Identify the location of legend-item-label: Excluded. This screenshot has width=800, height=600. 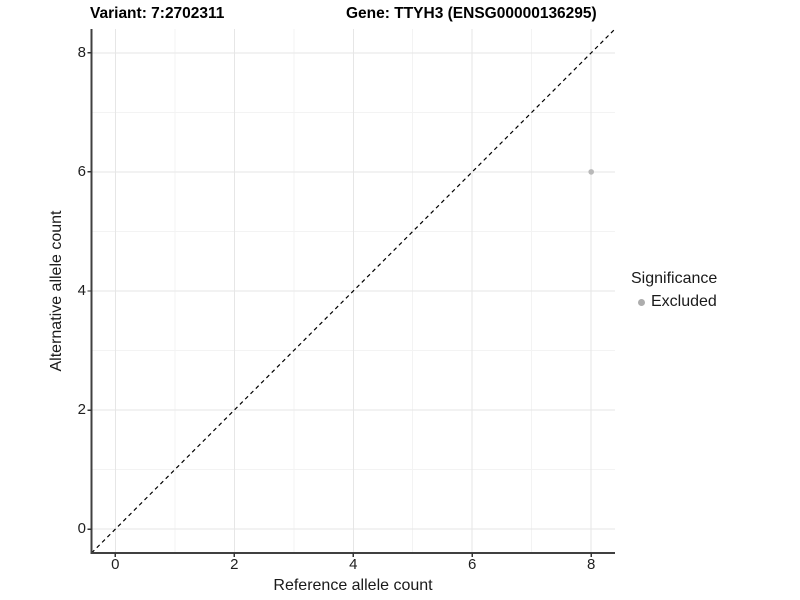
(684, 301).